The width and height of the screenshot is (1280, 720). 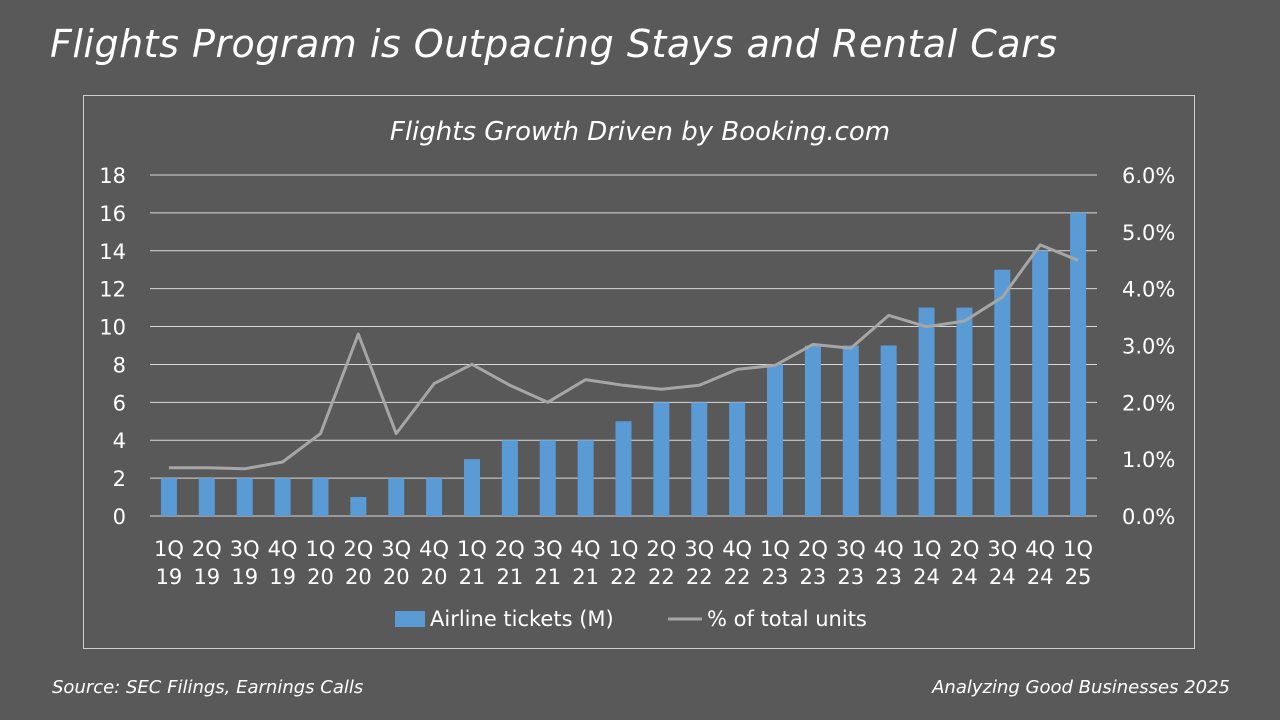 I want to click on x-tick-label-year: 25, so click(x=1078, y=577).